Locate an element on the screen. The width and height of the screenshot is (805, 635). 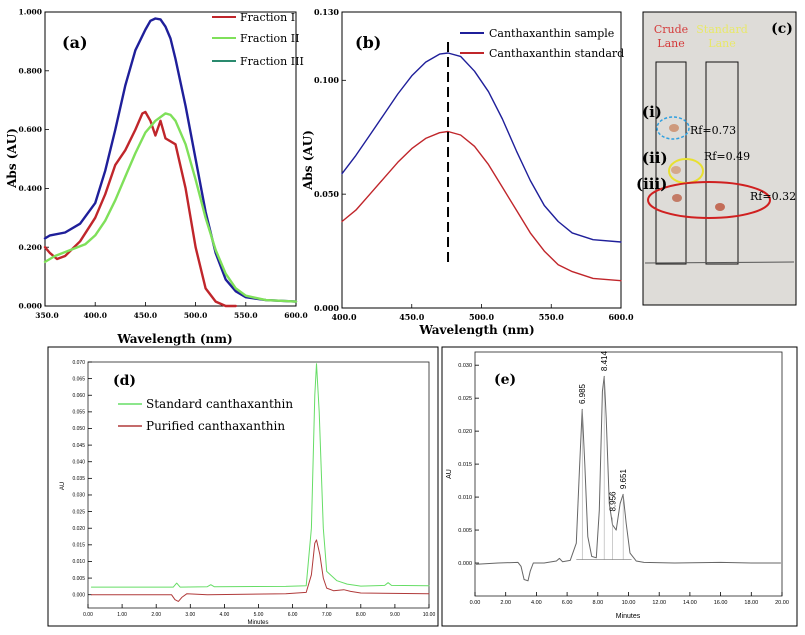
panel-d-ytick-label: 0.000 is located at coordinates (78, 595).